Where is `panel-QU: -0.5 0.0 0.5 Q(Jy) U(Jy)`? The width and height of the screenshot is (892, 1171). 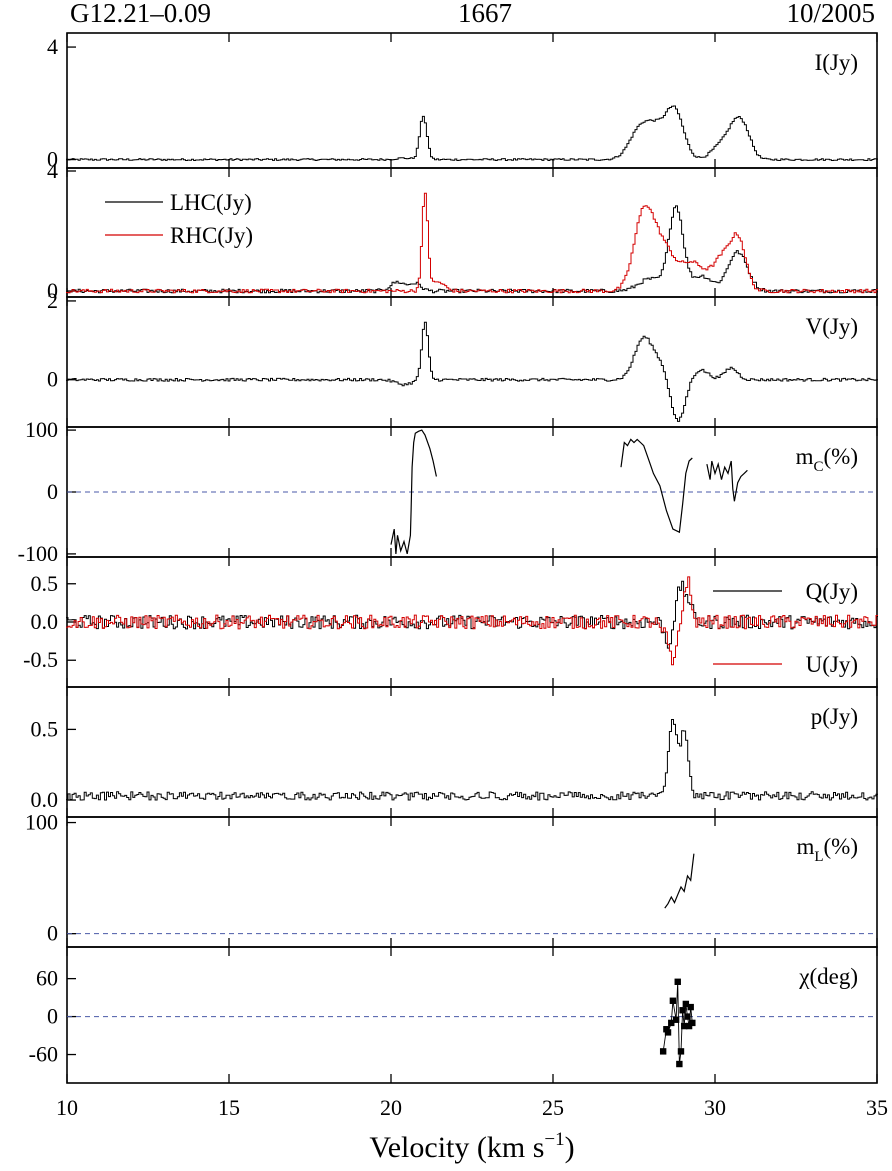 panel-QU: -0.5 0.0 0.5 Q(Jy) U(Jy) is located at coordinates (450, 622).